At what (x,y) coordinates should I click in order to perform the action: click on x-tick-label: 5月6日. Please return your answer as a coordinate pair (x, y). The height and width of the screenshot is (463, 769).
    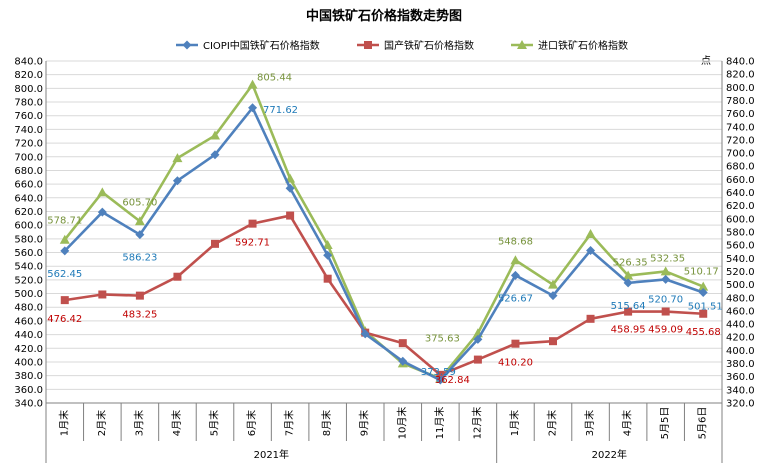
    Looking at the image, I should click on (703, 423).